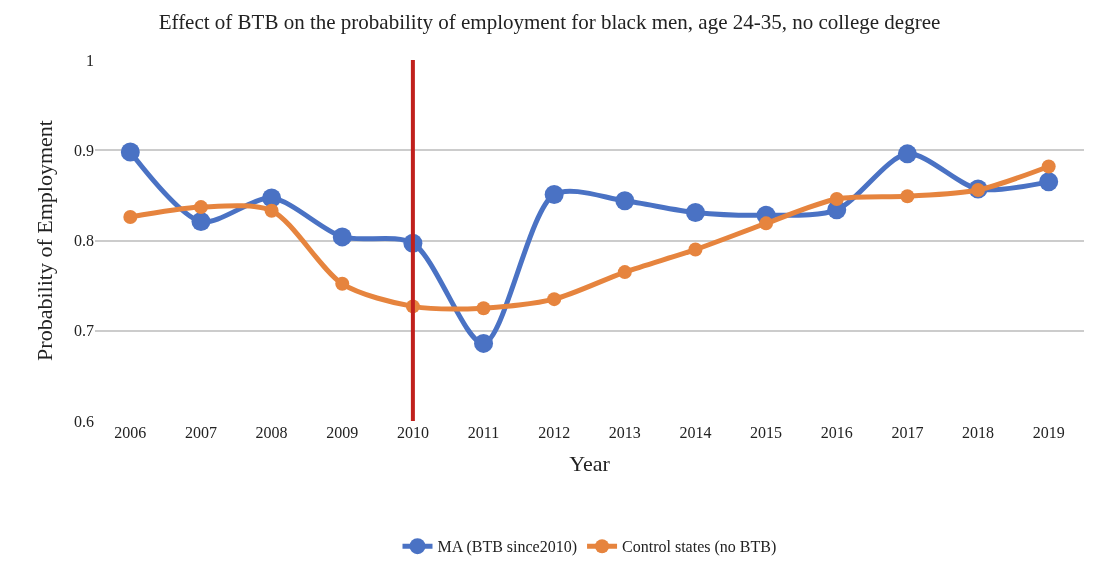  I want to click on legend-label: Control states (no BTB), so click(699, 547).